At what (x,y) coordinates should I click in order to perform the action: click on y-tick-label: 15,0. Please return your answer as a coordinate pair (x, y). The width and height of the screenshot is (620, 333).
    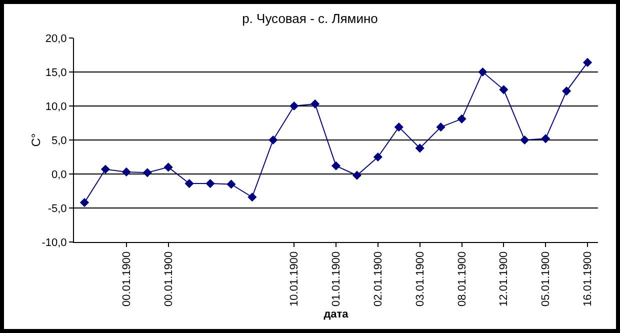
    Looking at the image, I should click on (56, 72).